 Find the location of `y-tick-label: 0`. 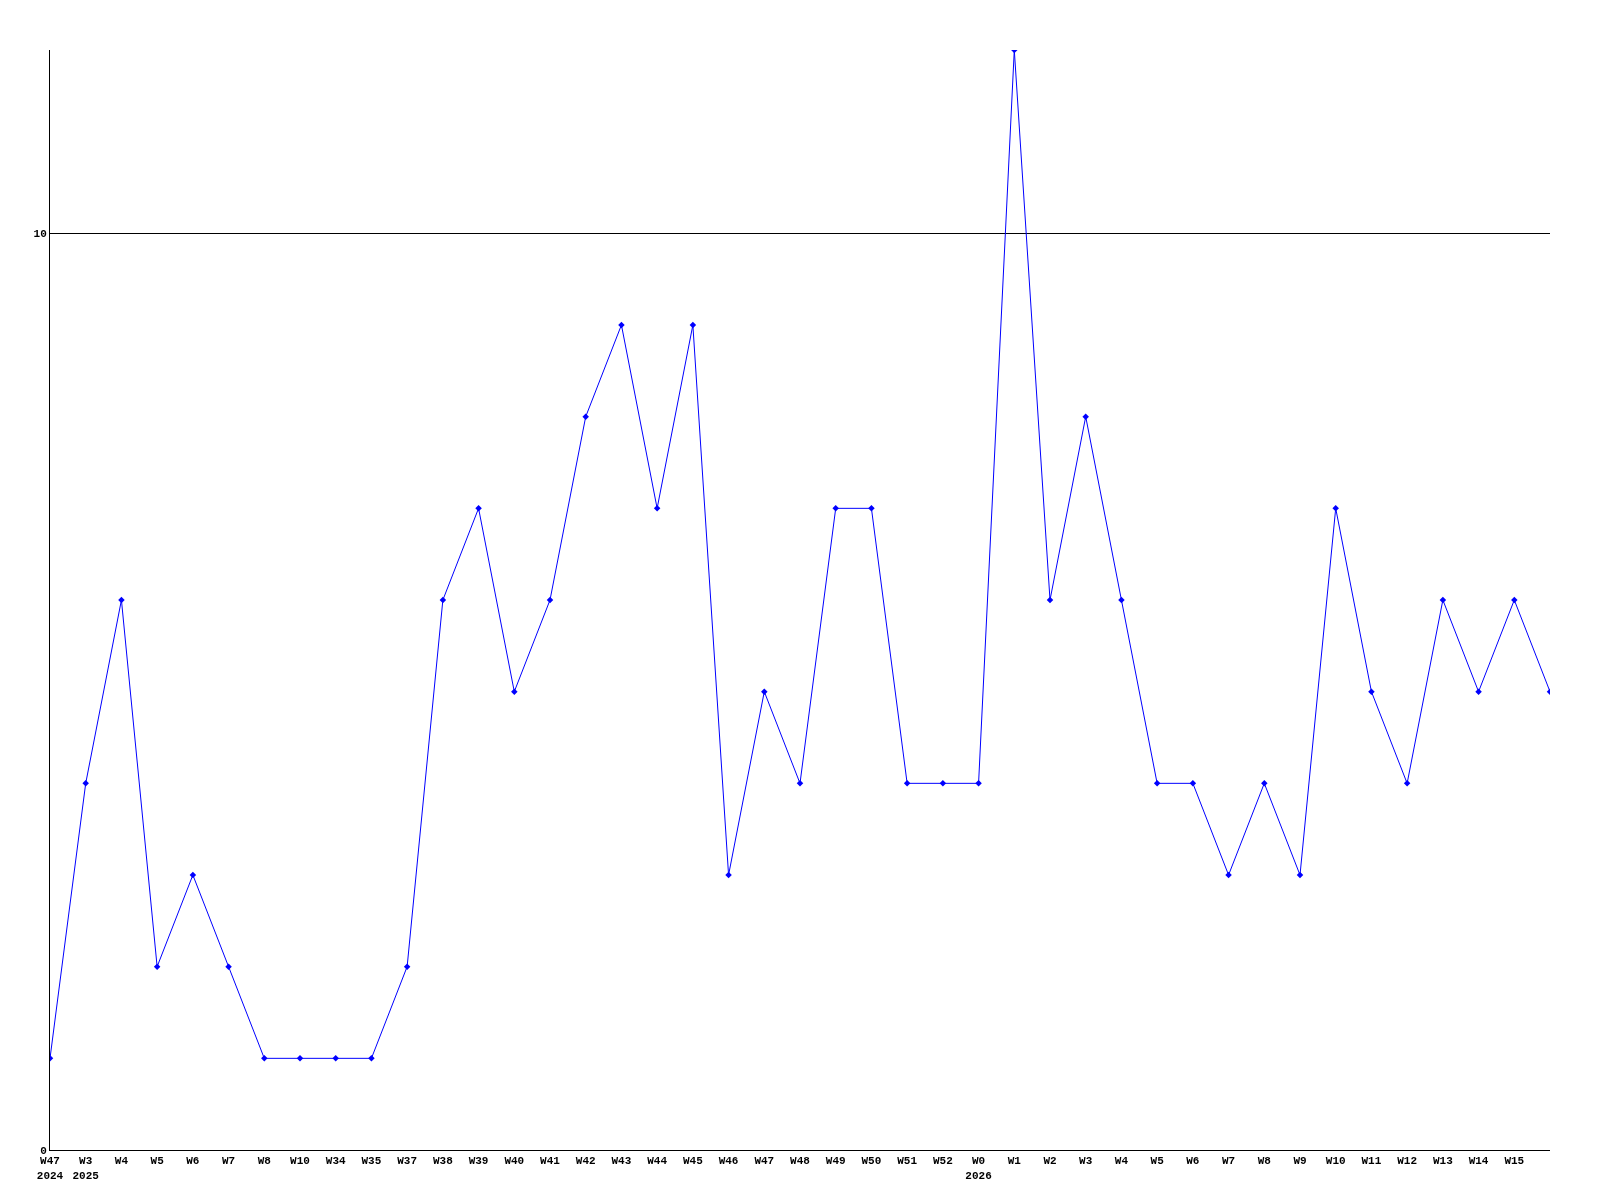

y-tick-label: 0 is located at coordinates (43, 1150).